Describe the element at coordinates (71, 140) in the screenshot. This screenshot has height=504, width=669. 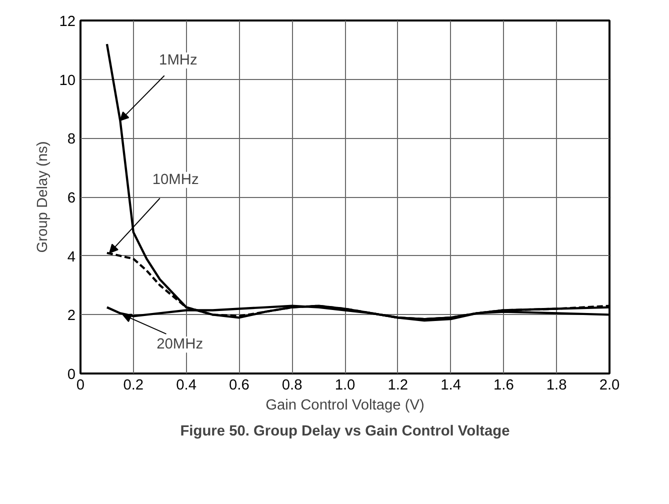
I see `y-tick-label: 8` at that location.